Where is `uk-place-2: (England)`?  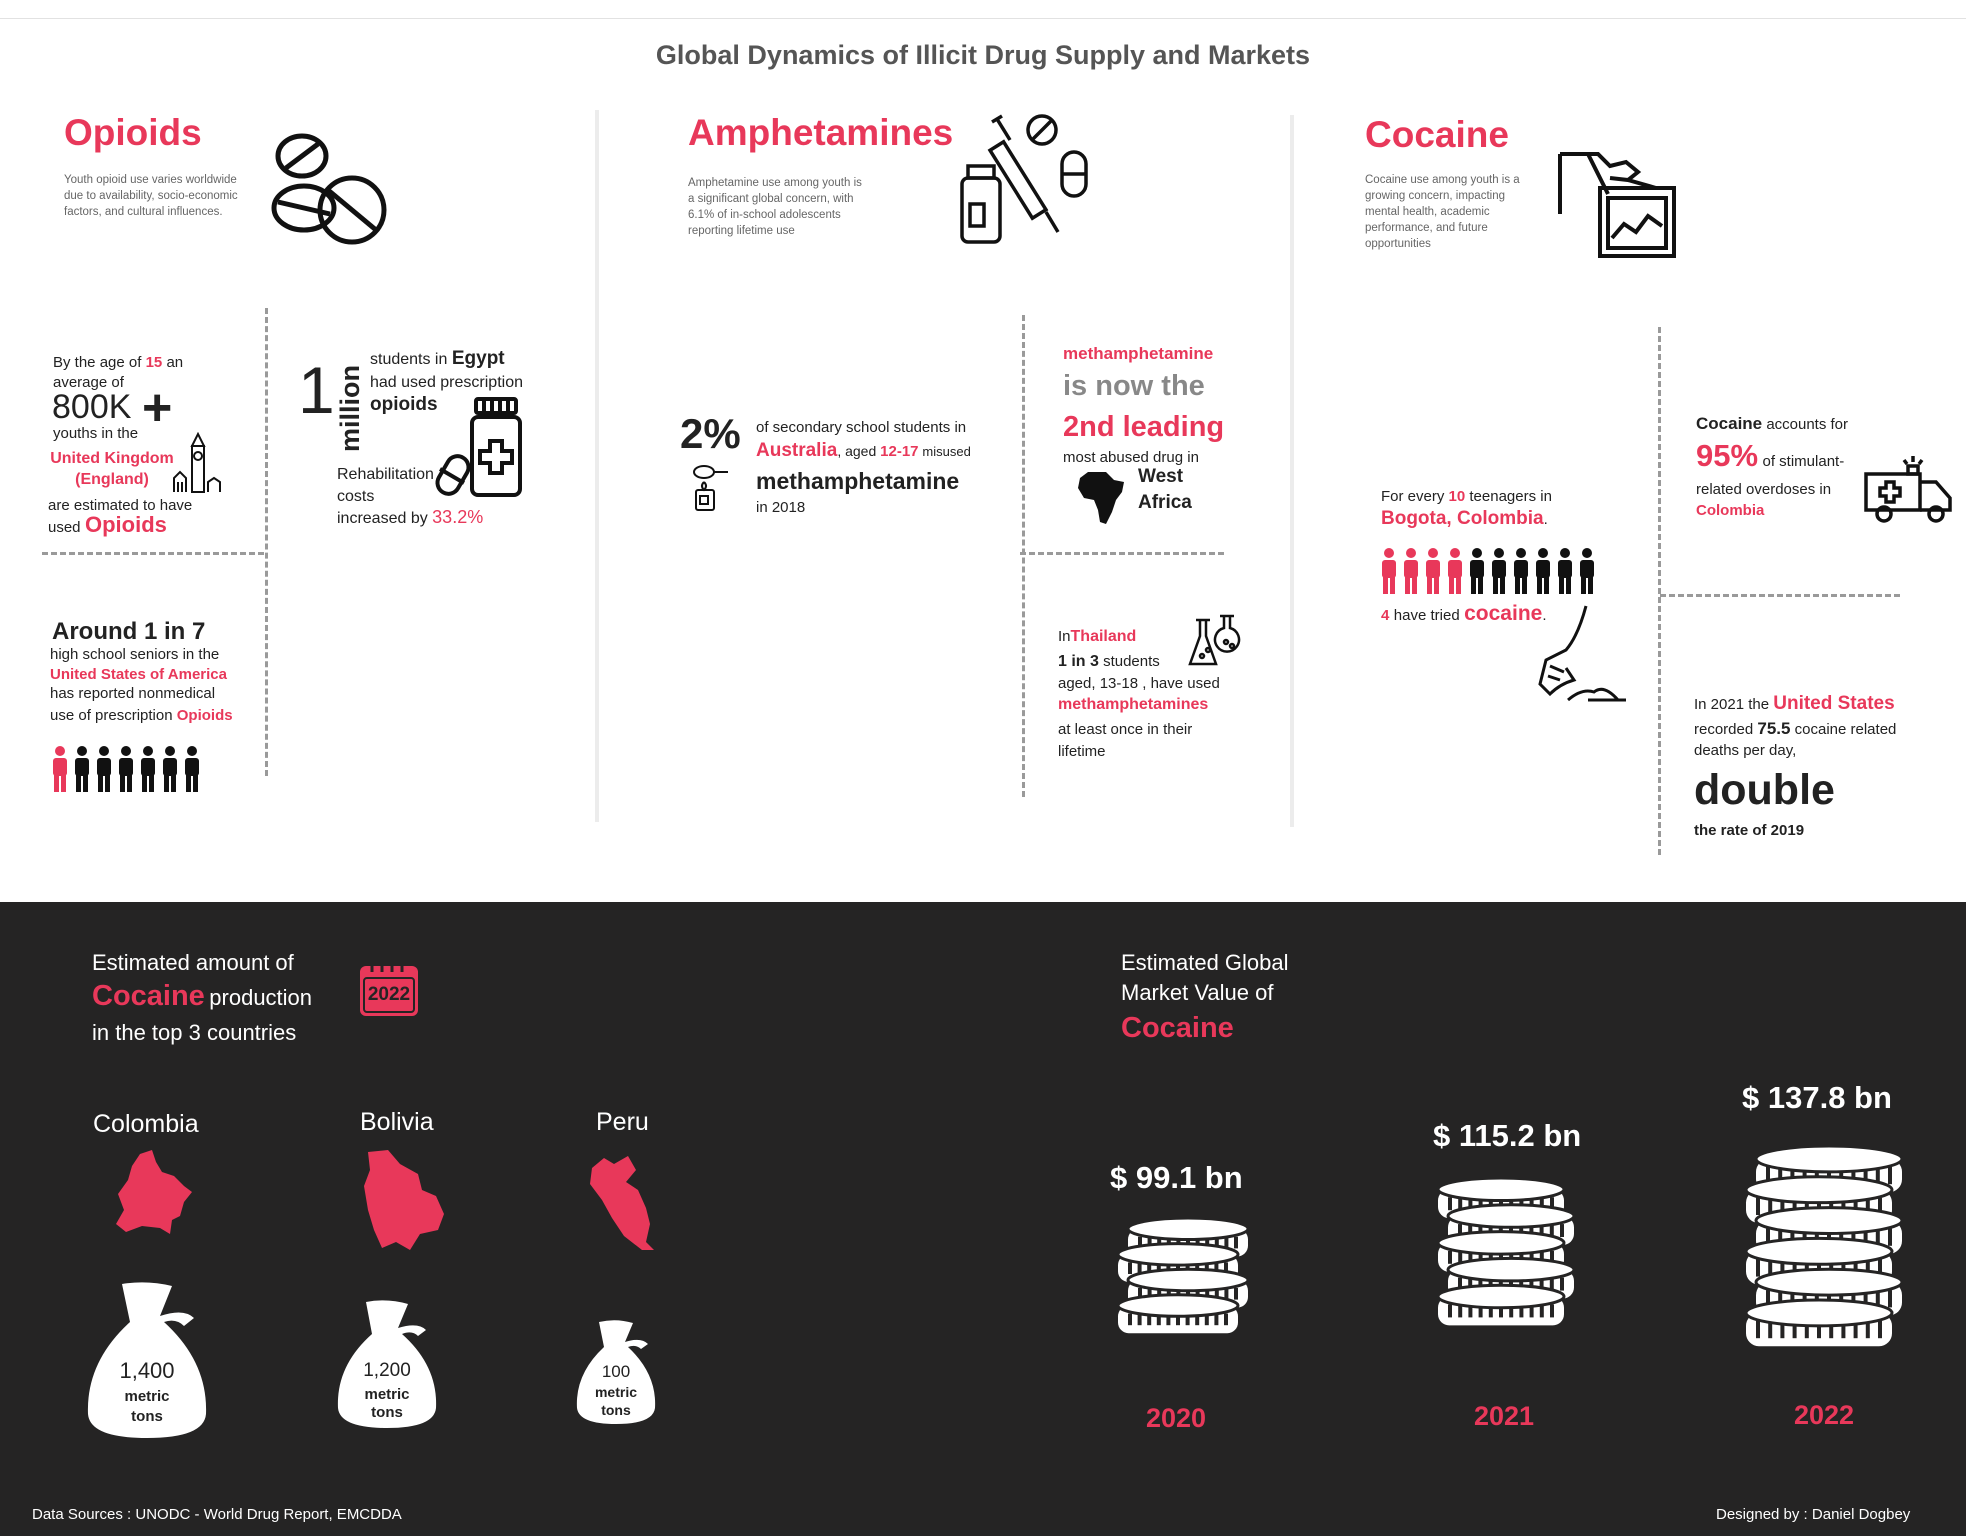 uk-place-2: (England) is located at coordinates (112, 479).